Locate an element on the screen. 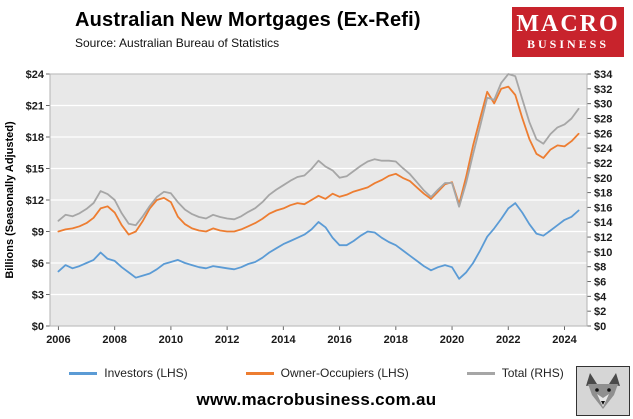 The image size is (633, 419). svg-text: $28 is located at coordinates (603, 119).